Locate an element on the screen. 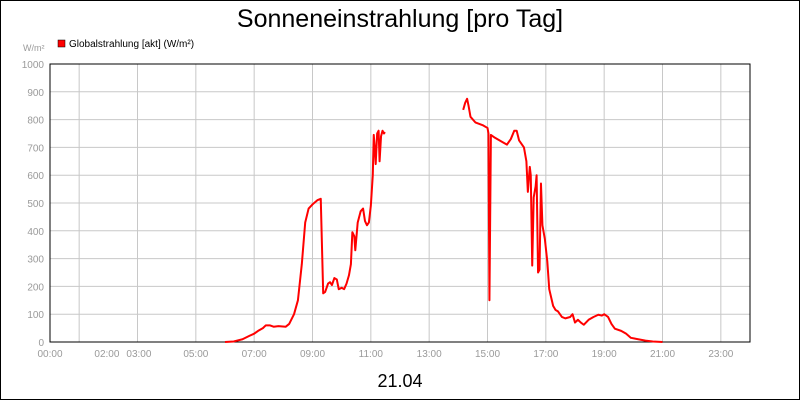 Image resolution: width=800 pixels, height=400 pixels. y-tick-label: 900 is located at coordinates (35, 93).